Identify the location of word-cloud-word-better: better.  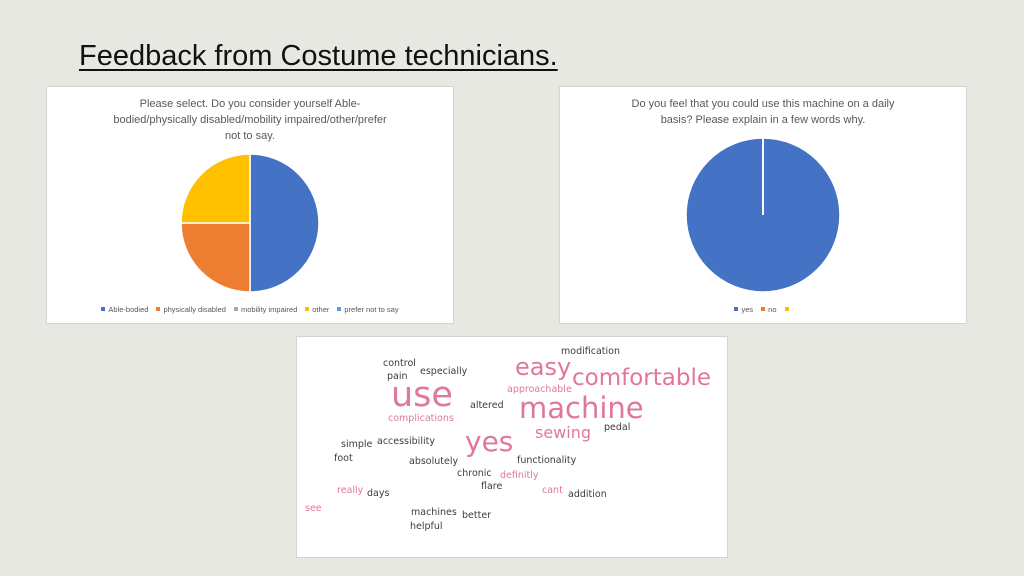
(477, 515).